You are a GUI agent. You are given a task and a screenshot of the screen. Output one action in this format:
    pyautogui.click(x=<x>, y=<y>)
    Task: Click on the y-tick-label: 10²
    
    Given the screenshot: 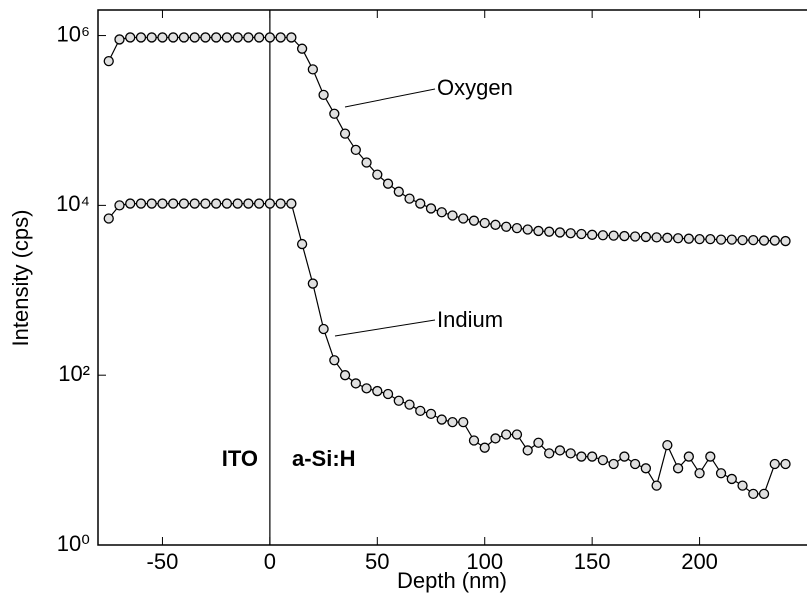 What is the action you would take?
    pyautogui.click(x=74, y=373)
    